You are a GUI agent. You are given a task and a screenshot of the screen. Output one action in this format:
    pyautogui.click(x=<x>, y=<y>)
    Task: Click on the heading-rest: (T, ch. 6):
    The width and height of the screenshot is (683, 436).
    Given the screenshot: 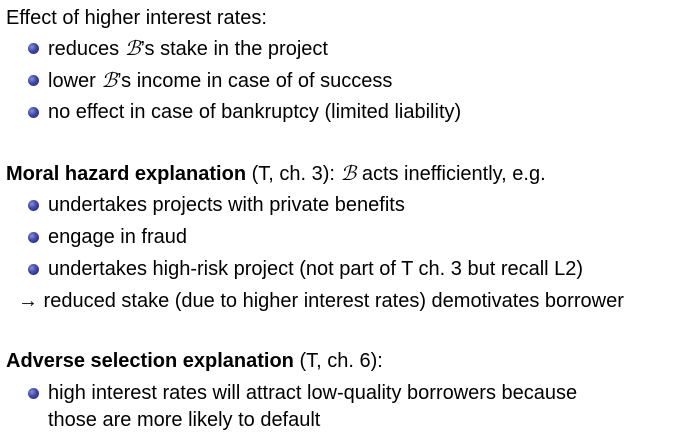 What is the action you would take?
    pyautogui.click(x=338, y=361)
    